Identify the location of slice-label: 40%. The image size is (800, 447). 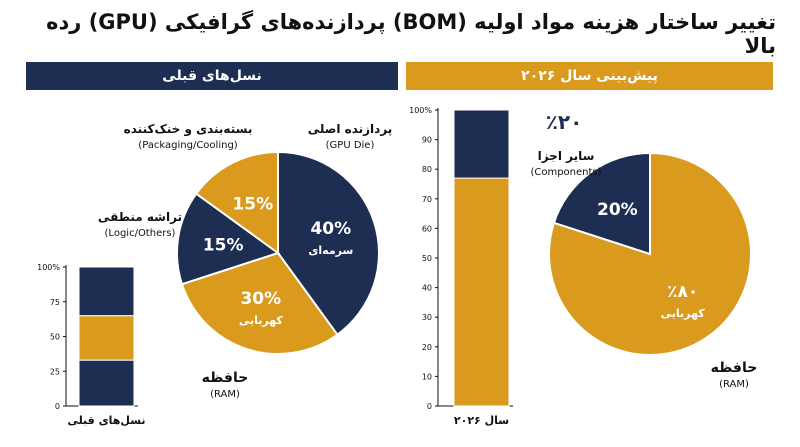
(330, 229).